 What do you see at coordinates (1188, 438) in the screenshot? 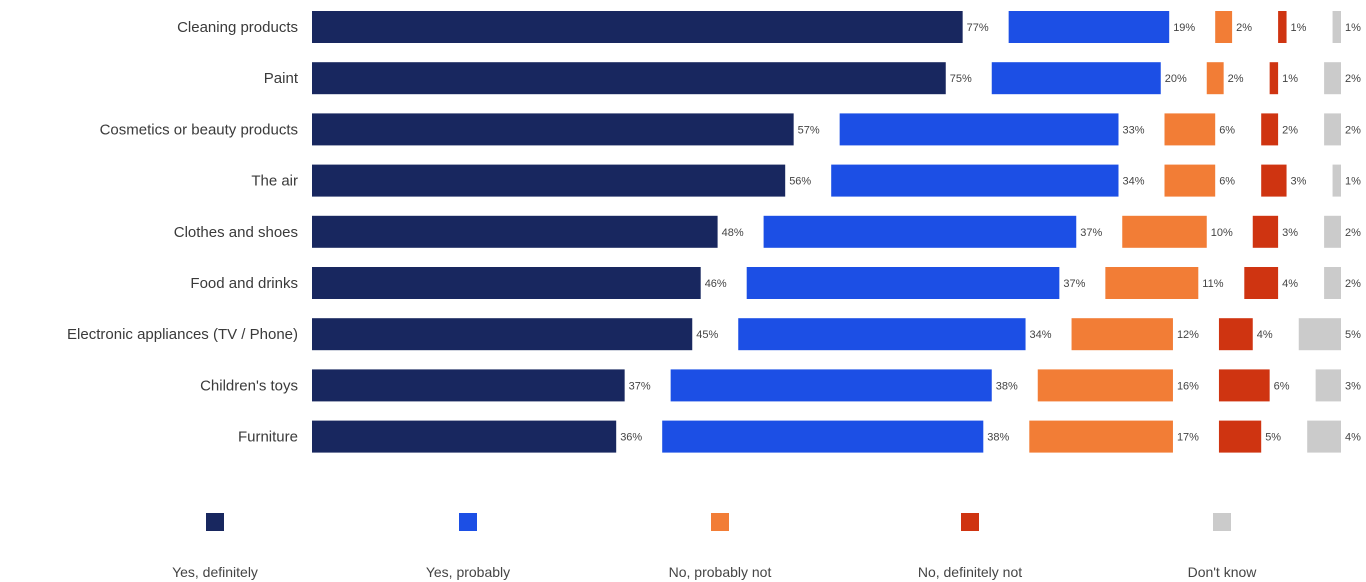
I see `data-label: 17%` at bounding box center [1188, 438].